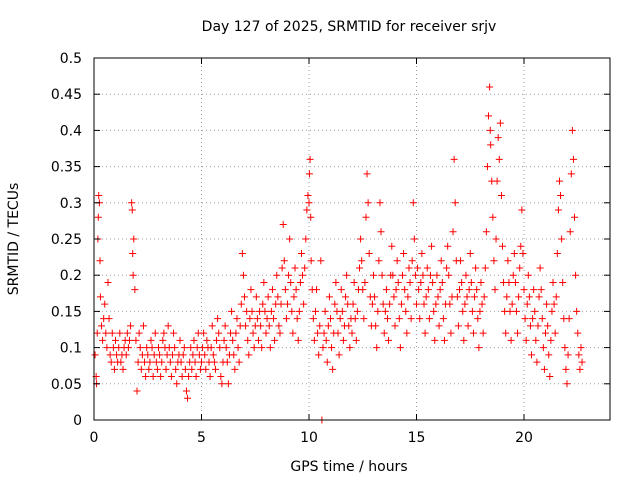  What do you see at coordinates (66, 312) in the screenshot?
I see `y-tick-label: 0.15` at bounding box center [66, 312].